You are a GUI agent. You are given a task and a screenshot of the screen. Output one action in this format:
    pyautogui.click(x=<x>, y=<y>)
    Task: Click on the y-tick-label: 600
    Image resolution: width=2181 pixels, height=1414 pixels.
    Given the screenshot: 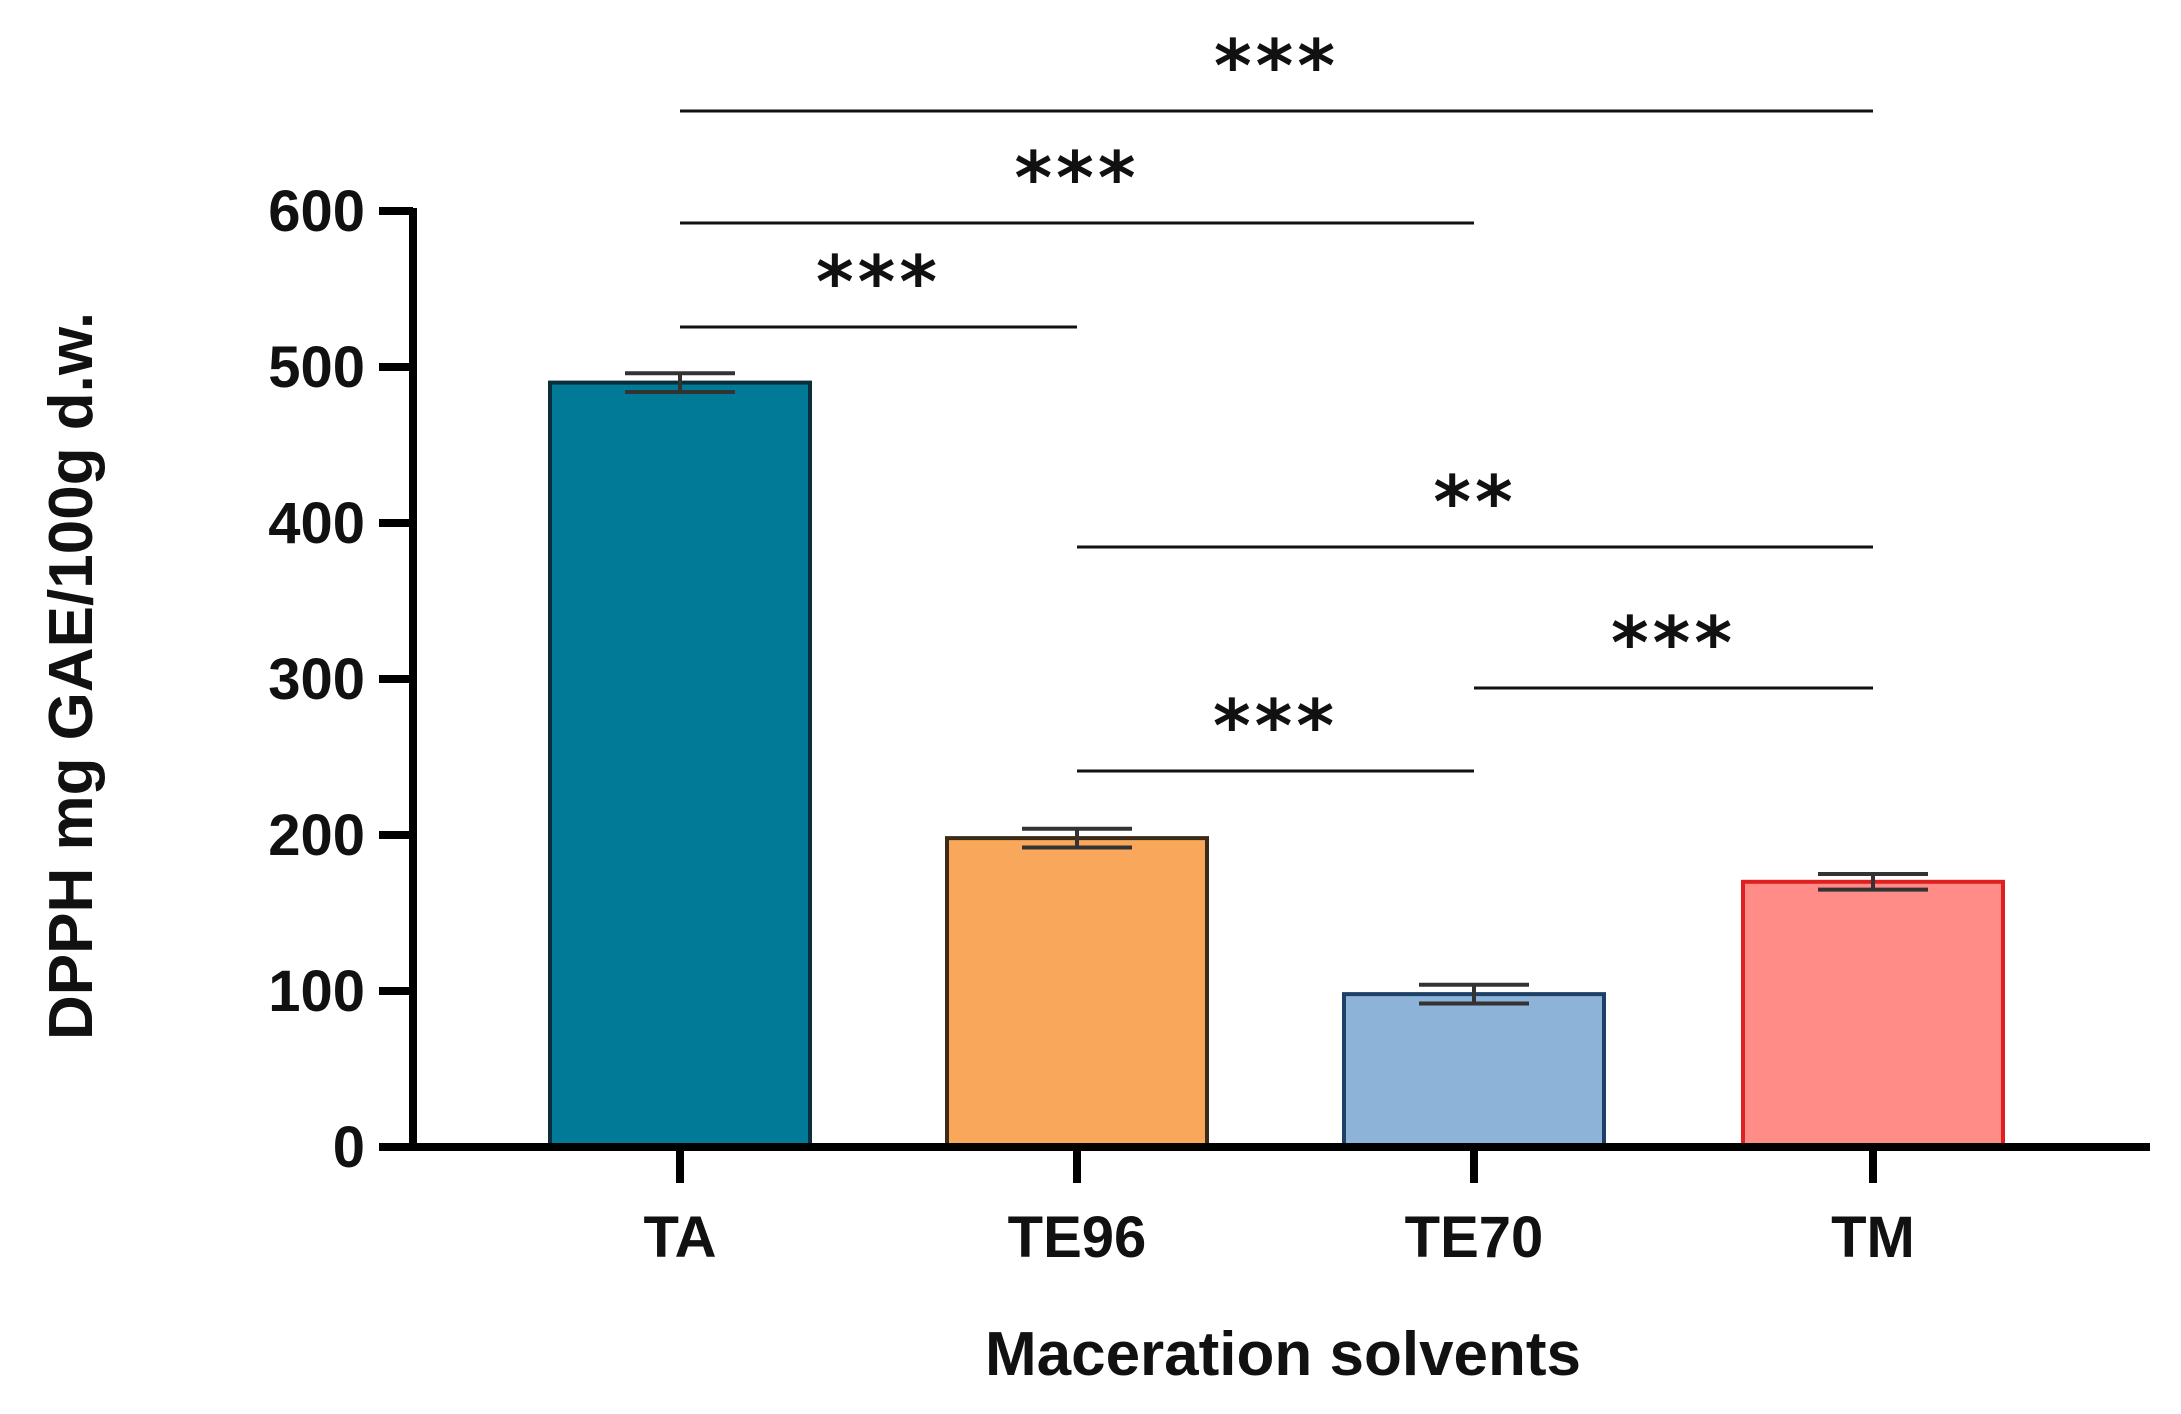 What is the action you would take?
    pyautogui.click(x=316, y=211)
    